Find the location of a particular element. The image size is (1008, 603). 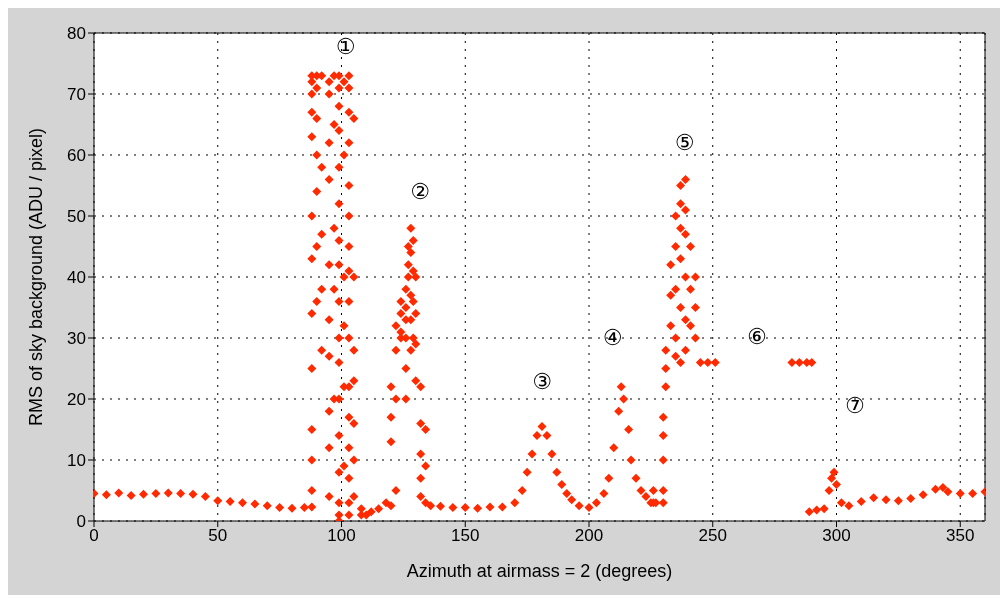

x-tick-label: 300 is located at coordinates (836, 536).